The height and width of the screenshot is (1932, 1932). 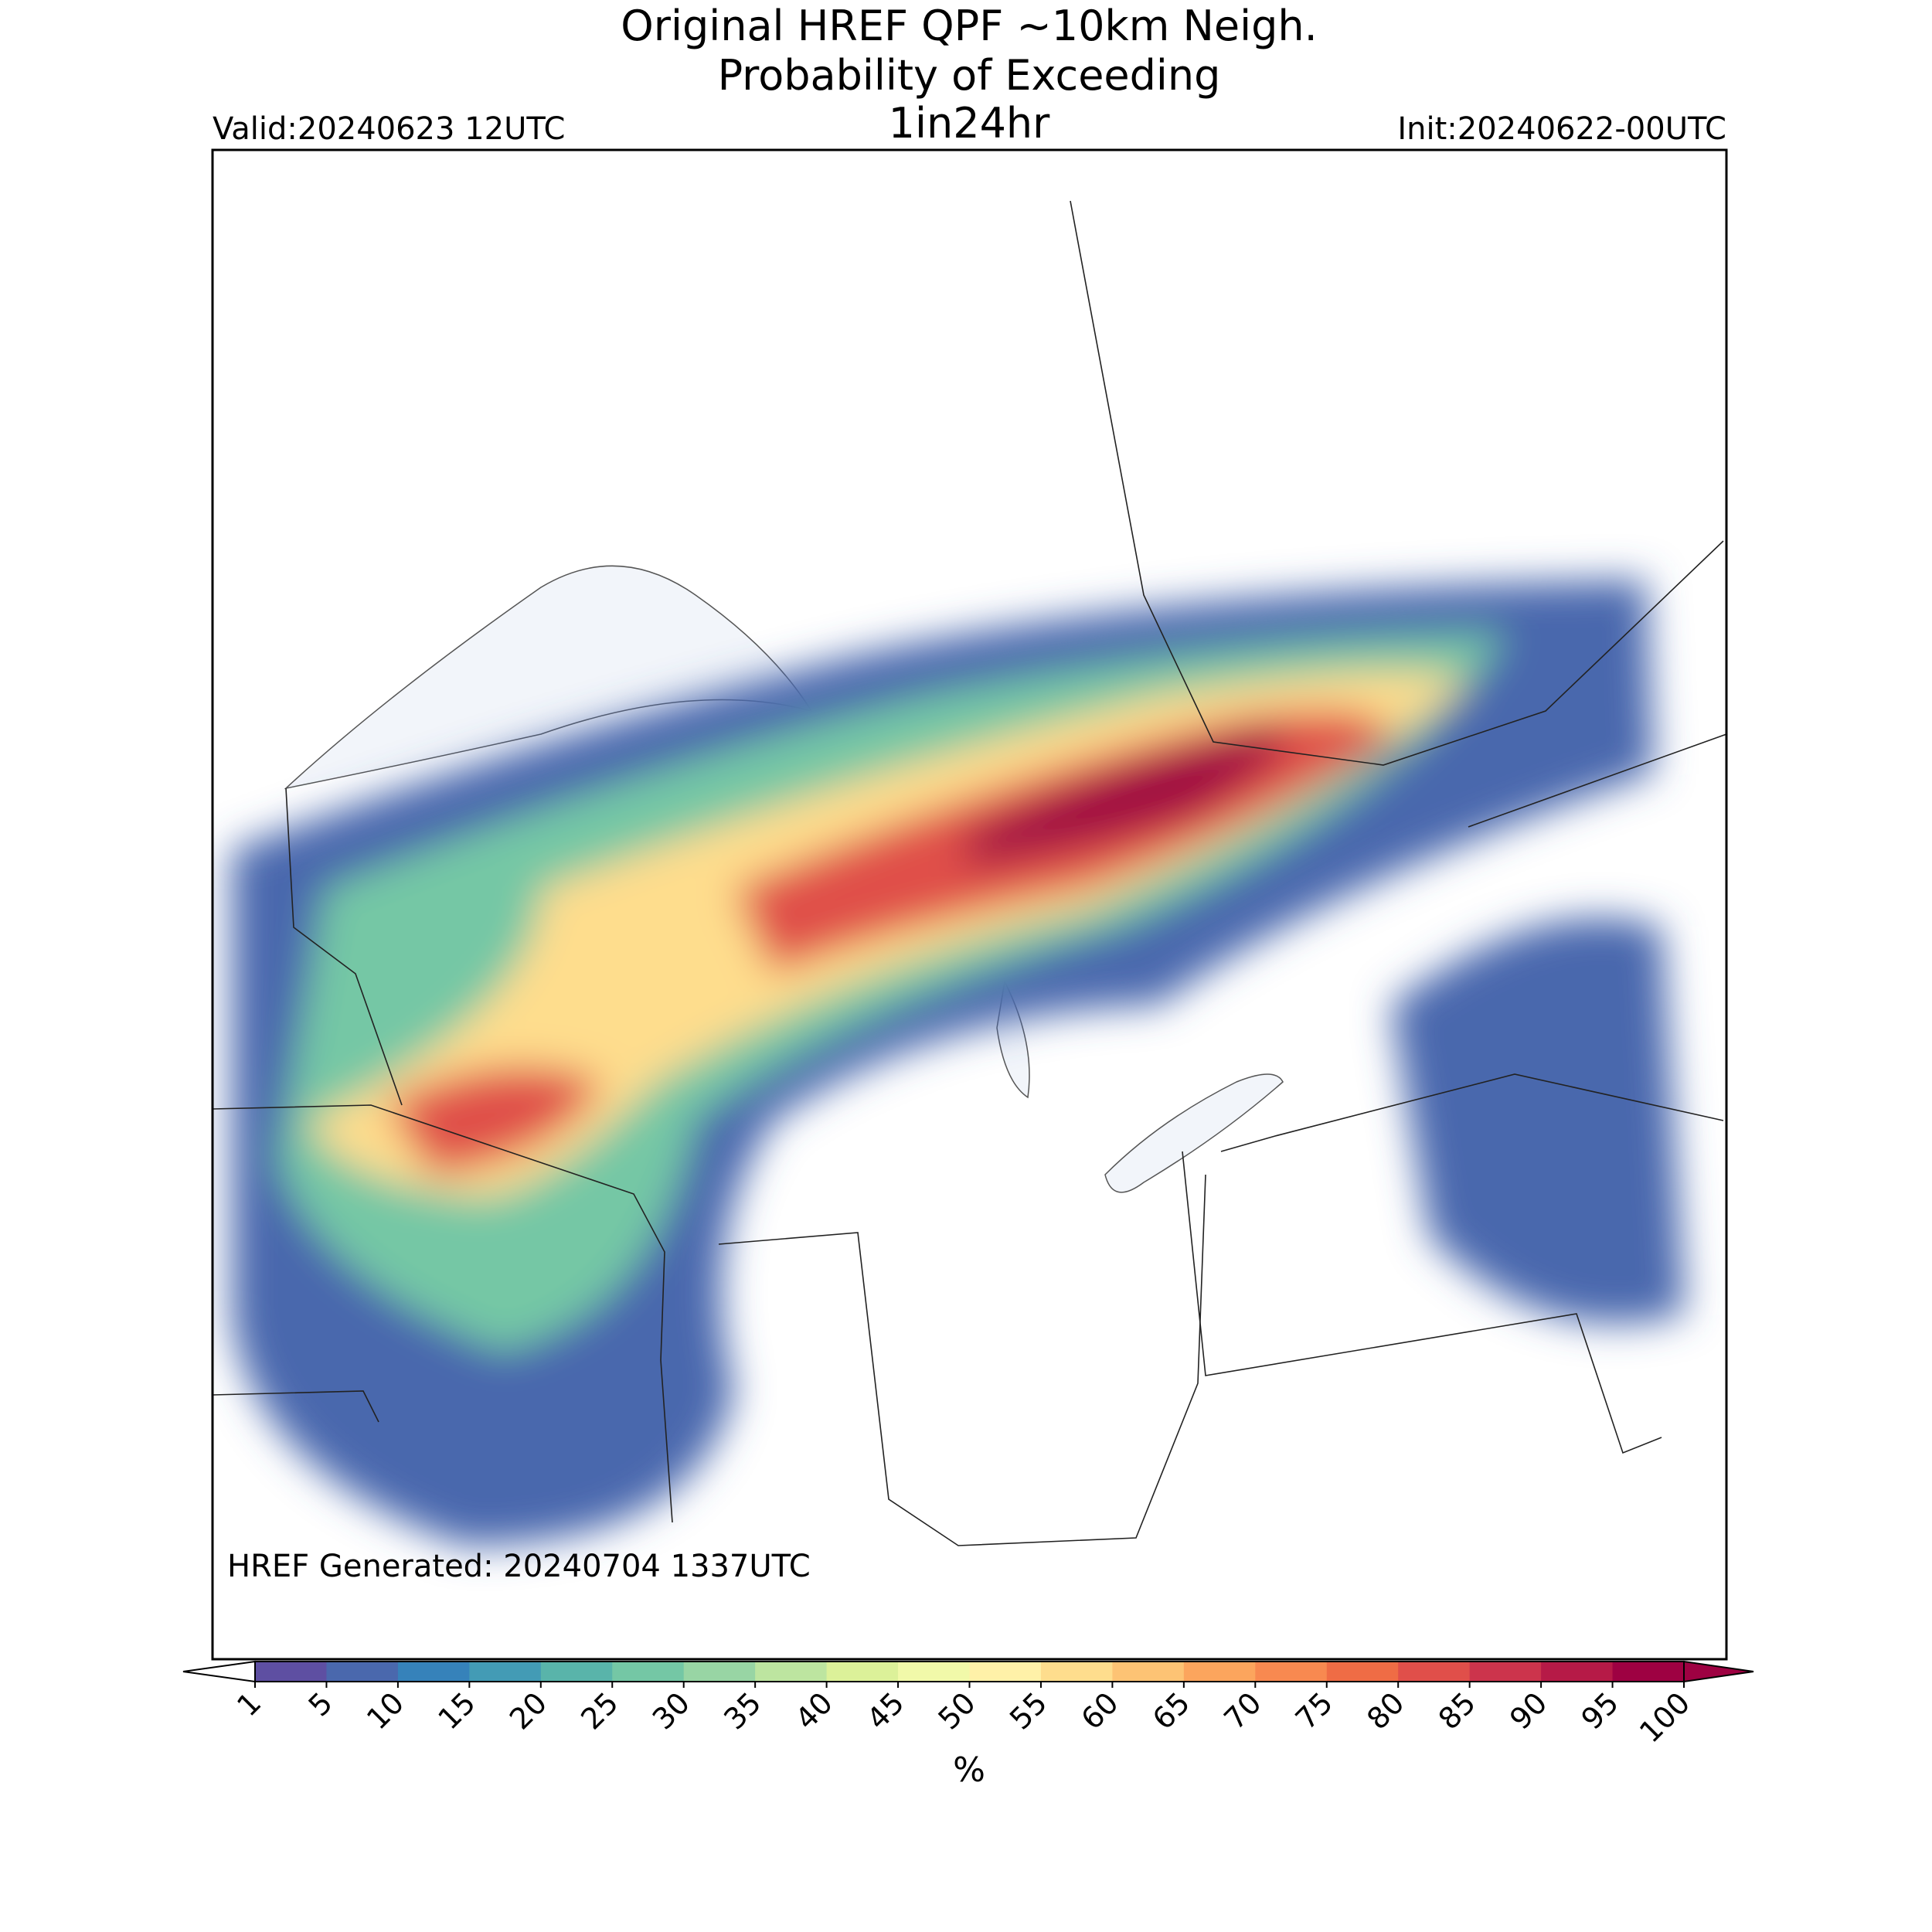 I want to click on colorbar-tick-label: 10, so click(x=385, y=1711).